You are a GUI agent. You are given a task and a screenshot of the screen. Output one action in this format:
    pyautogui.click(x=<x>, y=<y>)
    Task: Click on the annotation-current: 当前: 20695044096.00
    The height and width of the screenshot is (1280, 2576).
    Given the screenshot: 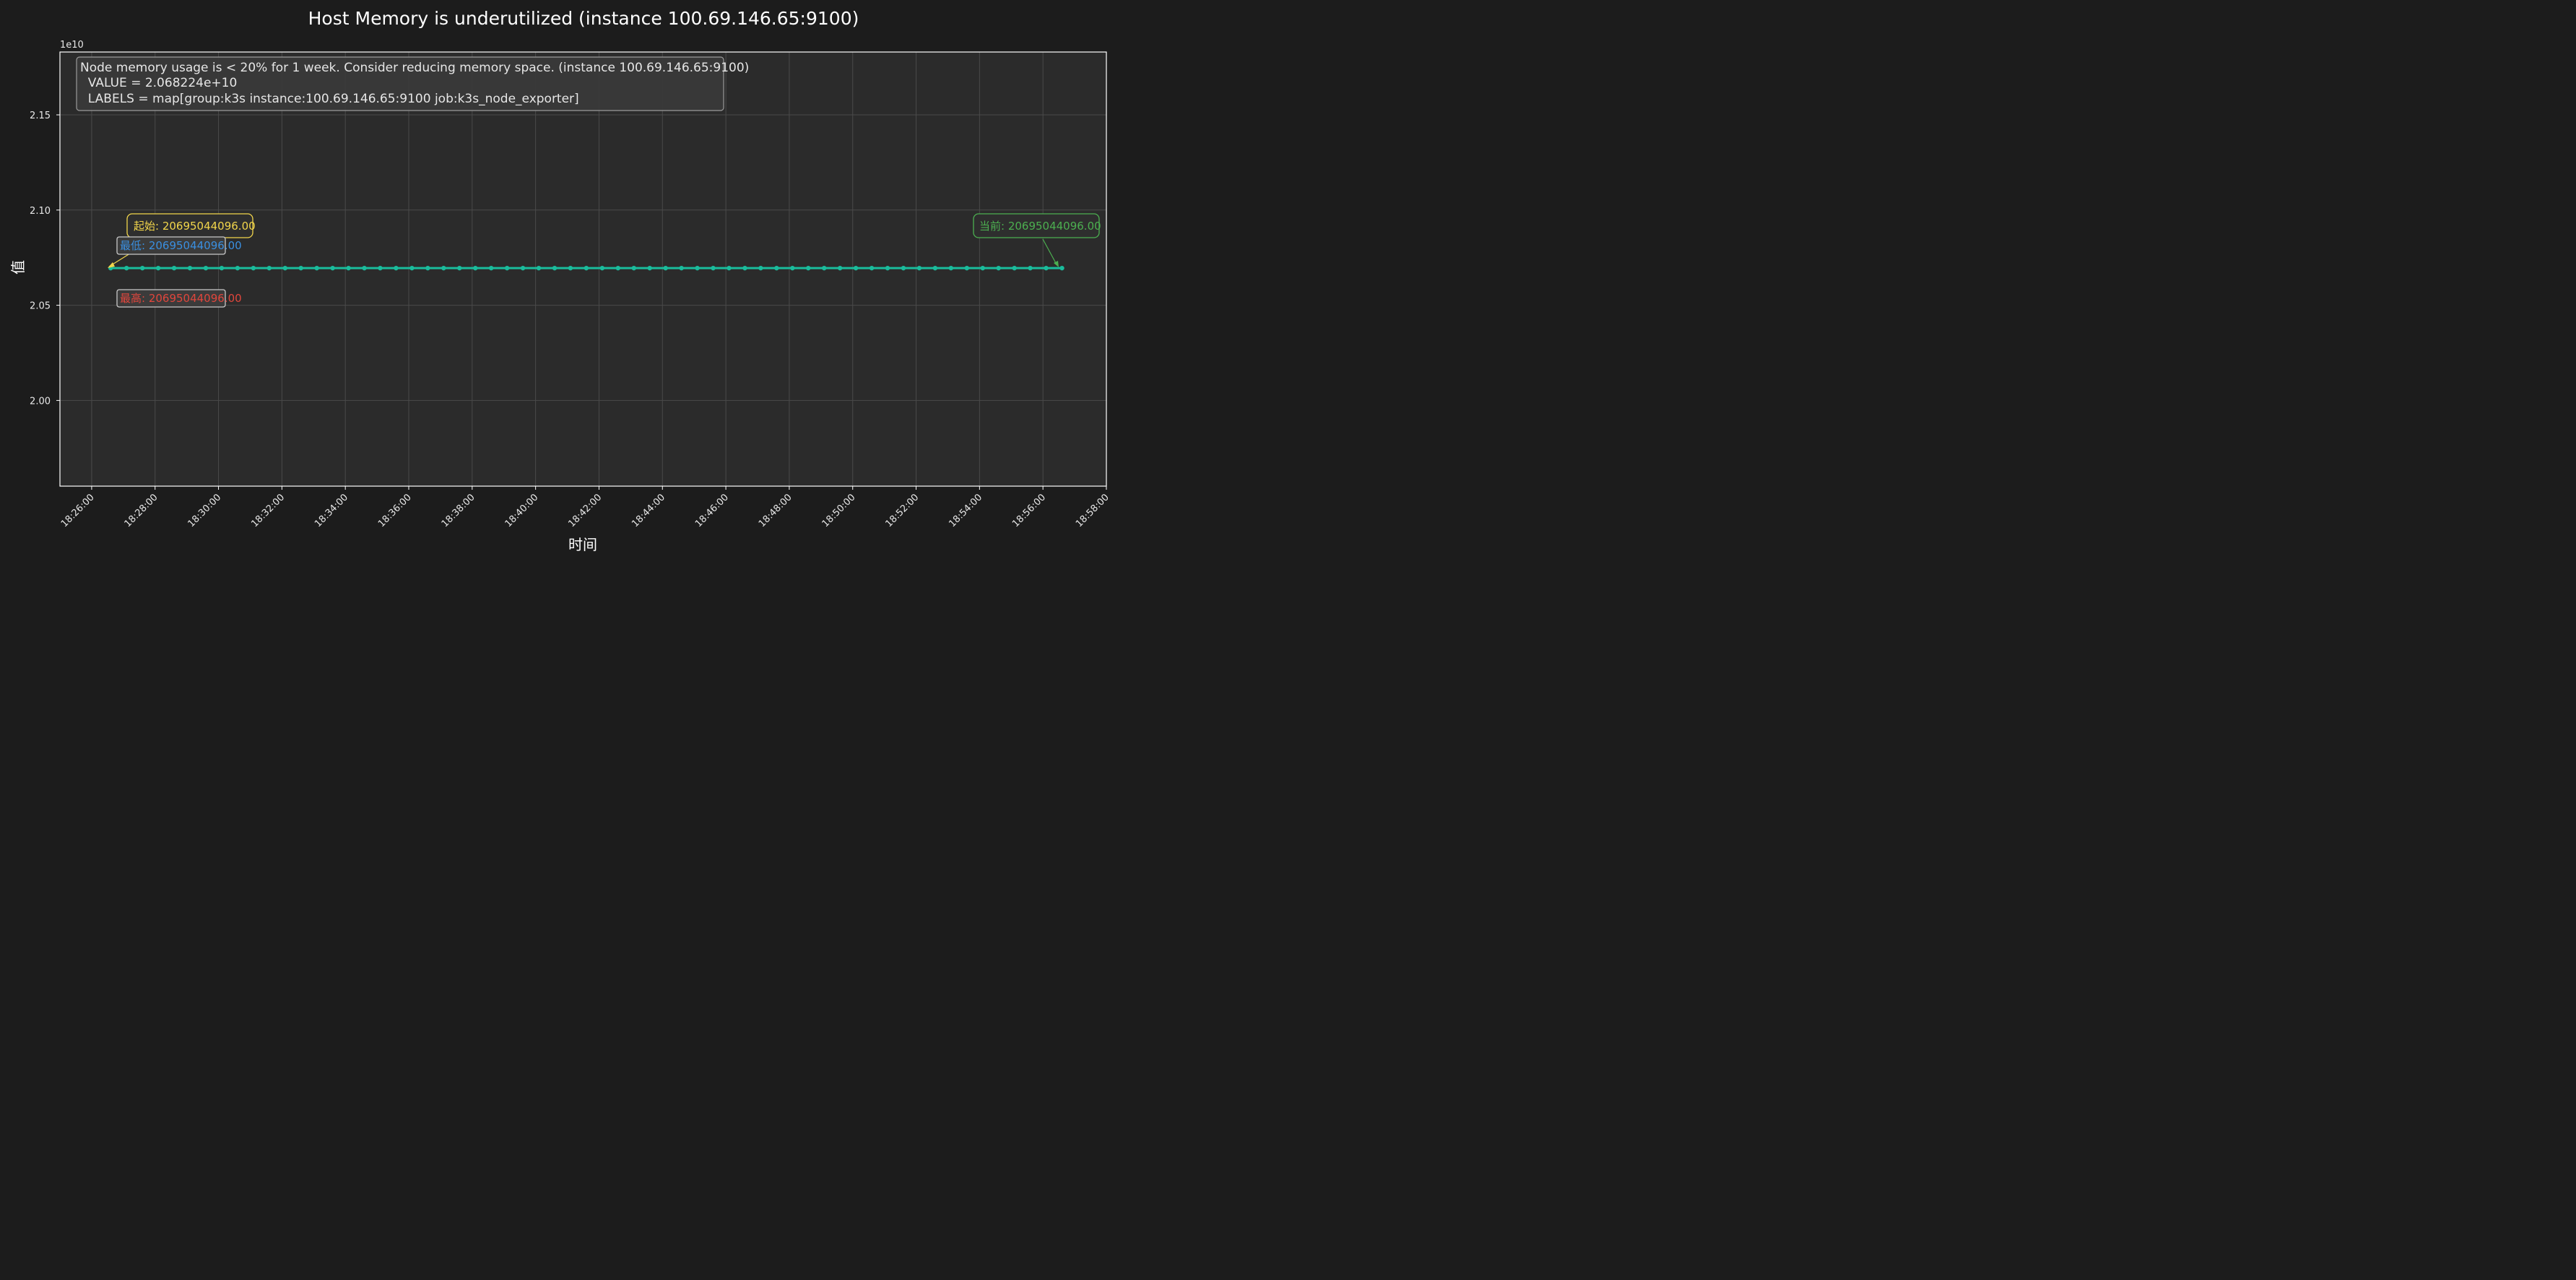 What is the action you would take?
    pyautogui.click(x=1037, y=240)
    